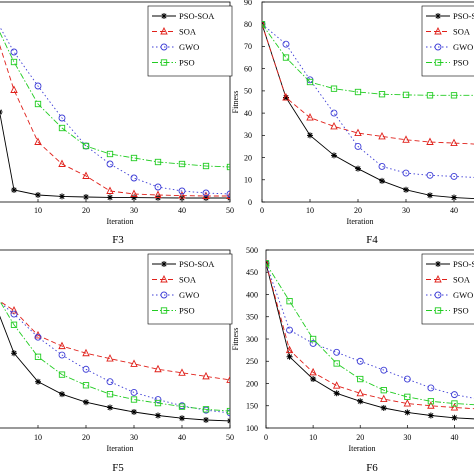 The height and width of the screenshot is (474, 474). Describe the element at coordinates (463, 295) in the screenshot. I see `chart-f6-legend-label-2: GWO` at that location.